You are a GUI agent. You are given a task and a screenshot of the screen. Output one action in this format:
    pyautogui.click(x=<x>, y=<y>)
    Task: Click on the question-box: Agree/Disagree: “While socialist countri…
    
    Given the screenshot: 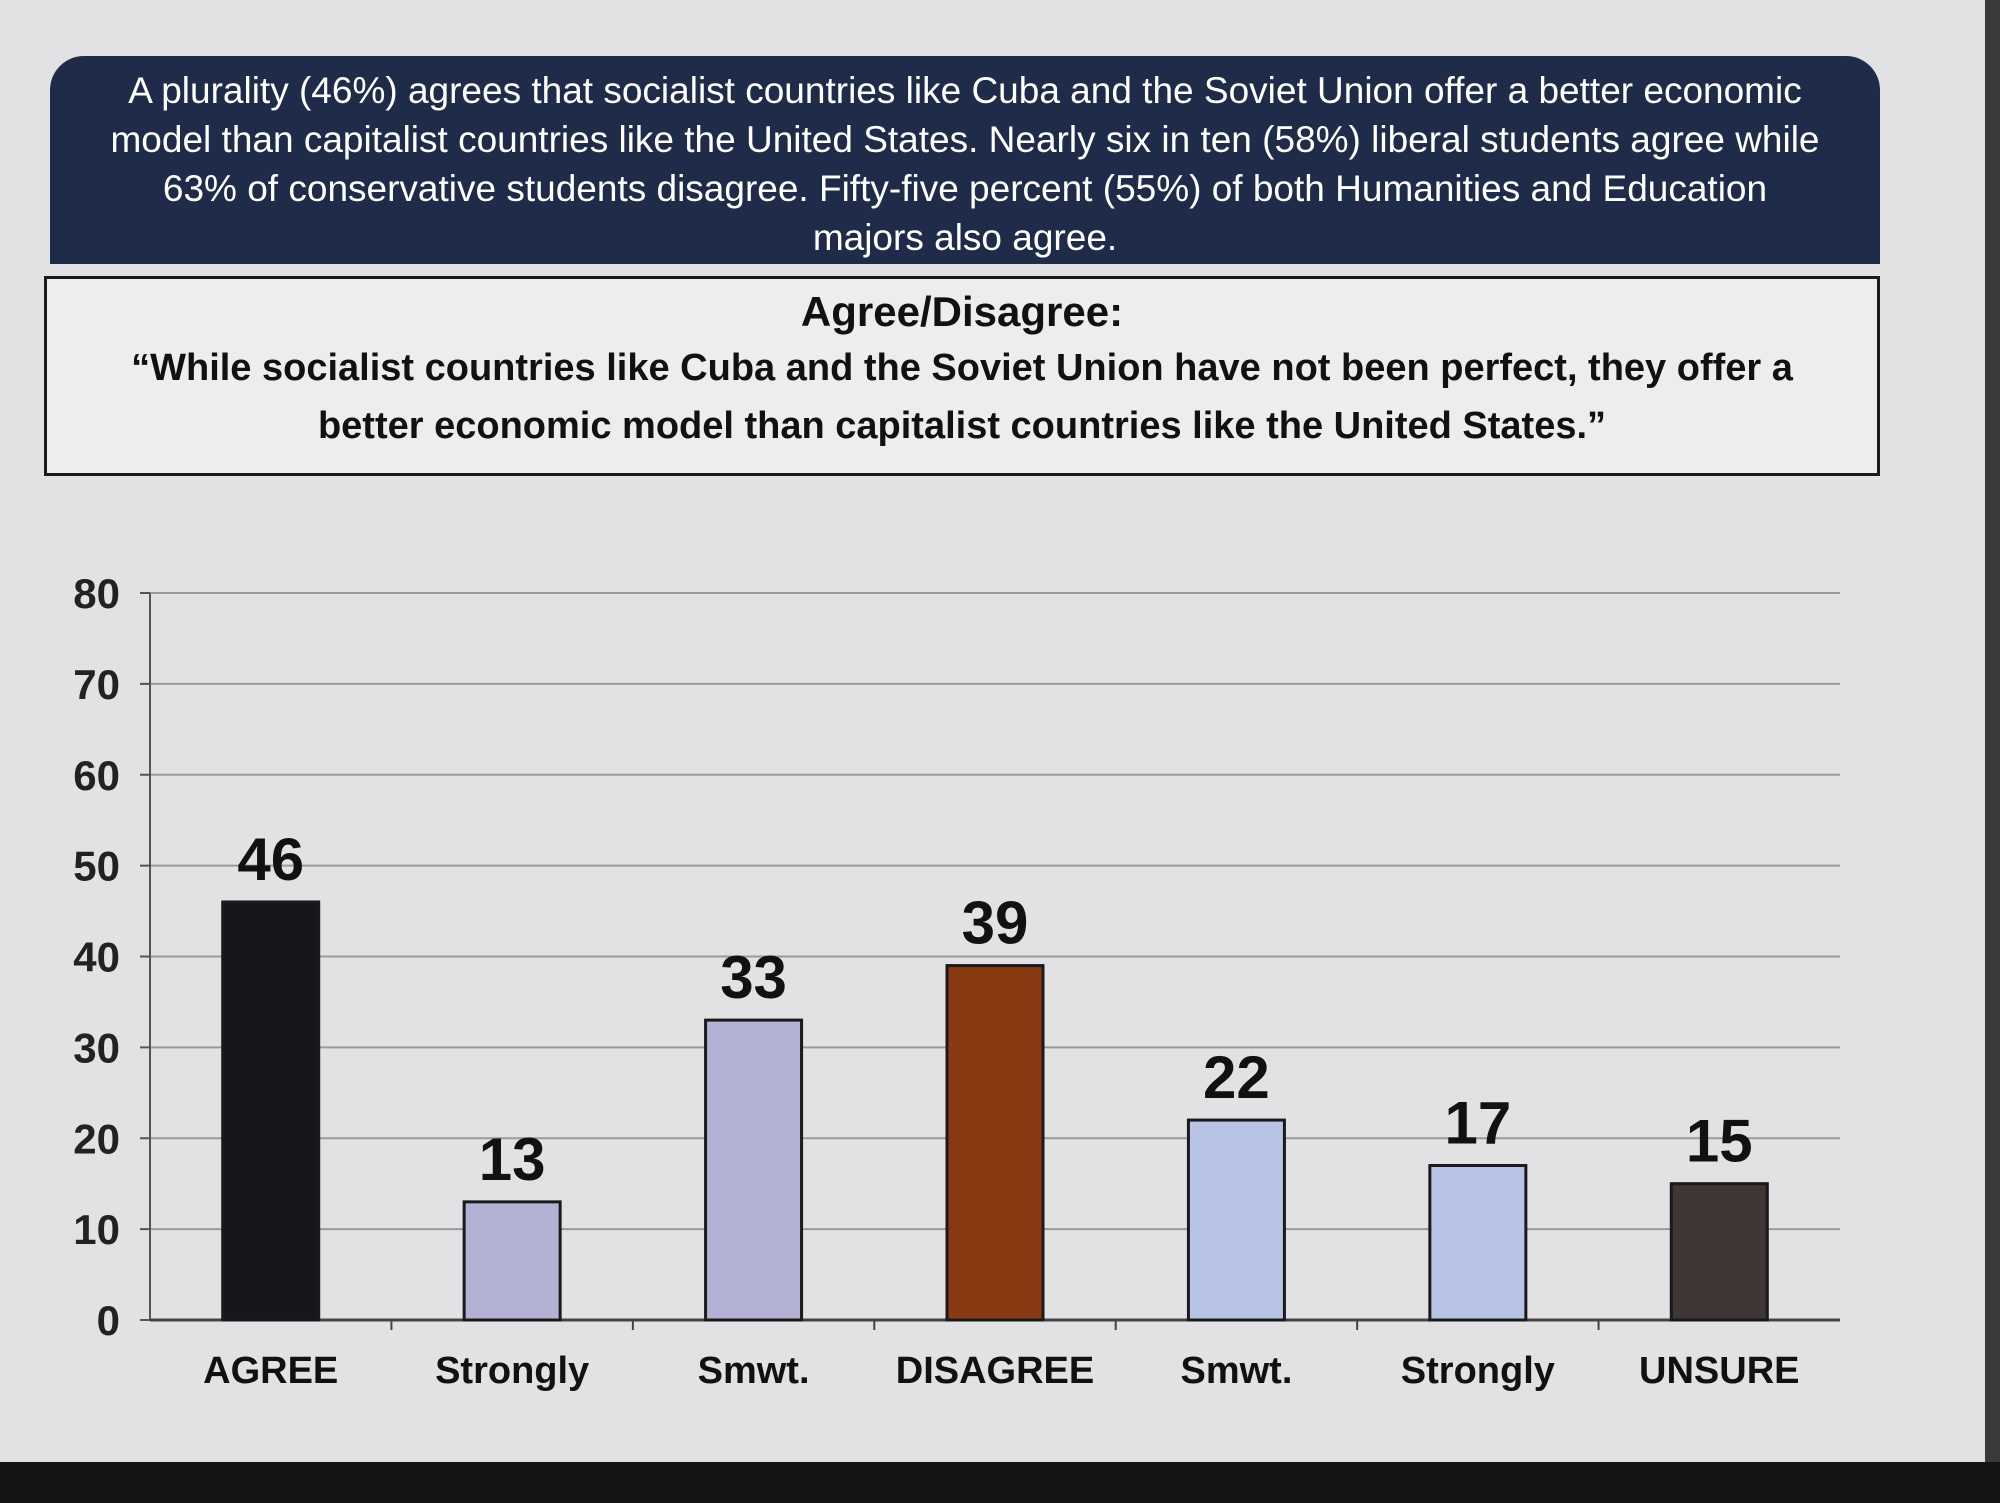 What is the action you would take?
    pyautogui.click(x=962, y=376)
    